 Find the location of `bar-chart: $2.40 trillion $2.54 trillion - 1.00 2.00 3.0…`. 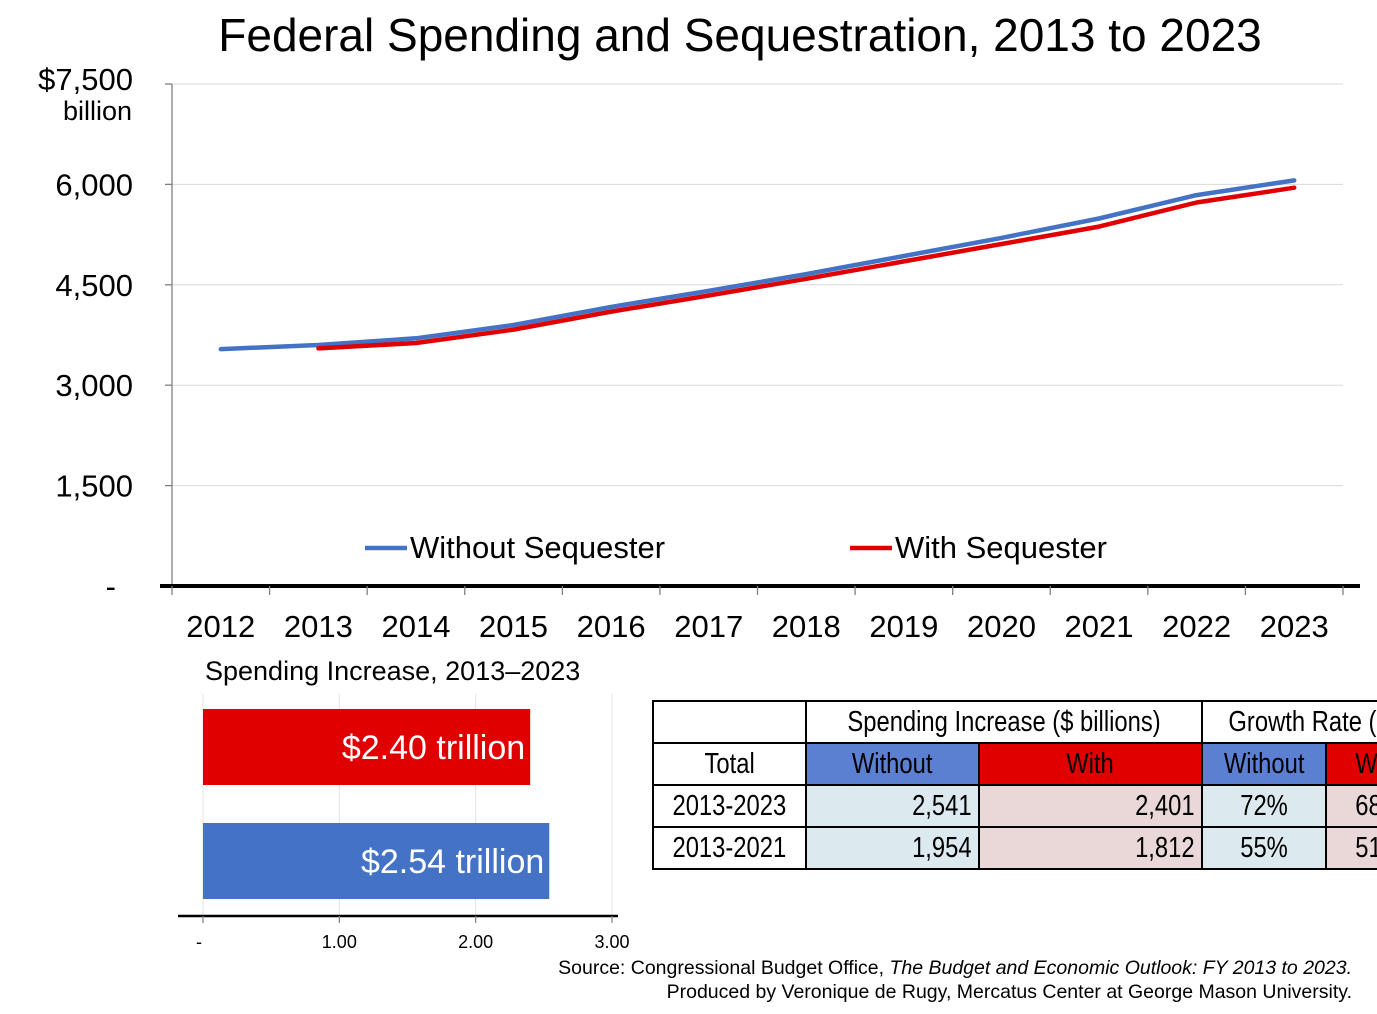

bar-chart: $2.40 trillion $2.54 trillion - 1.00 2.00 3.0… is located at coordinates (404, 823).